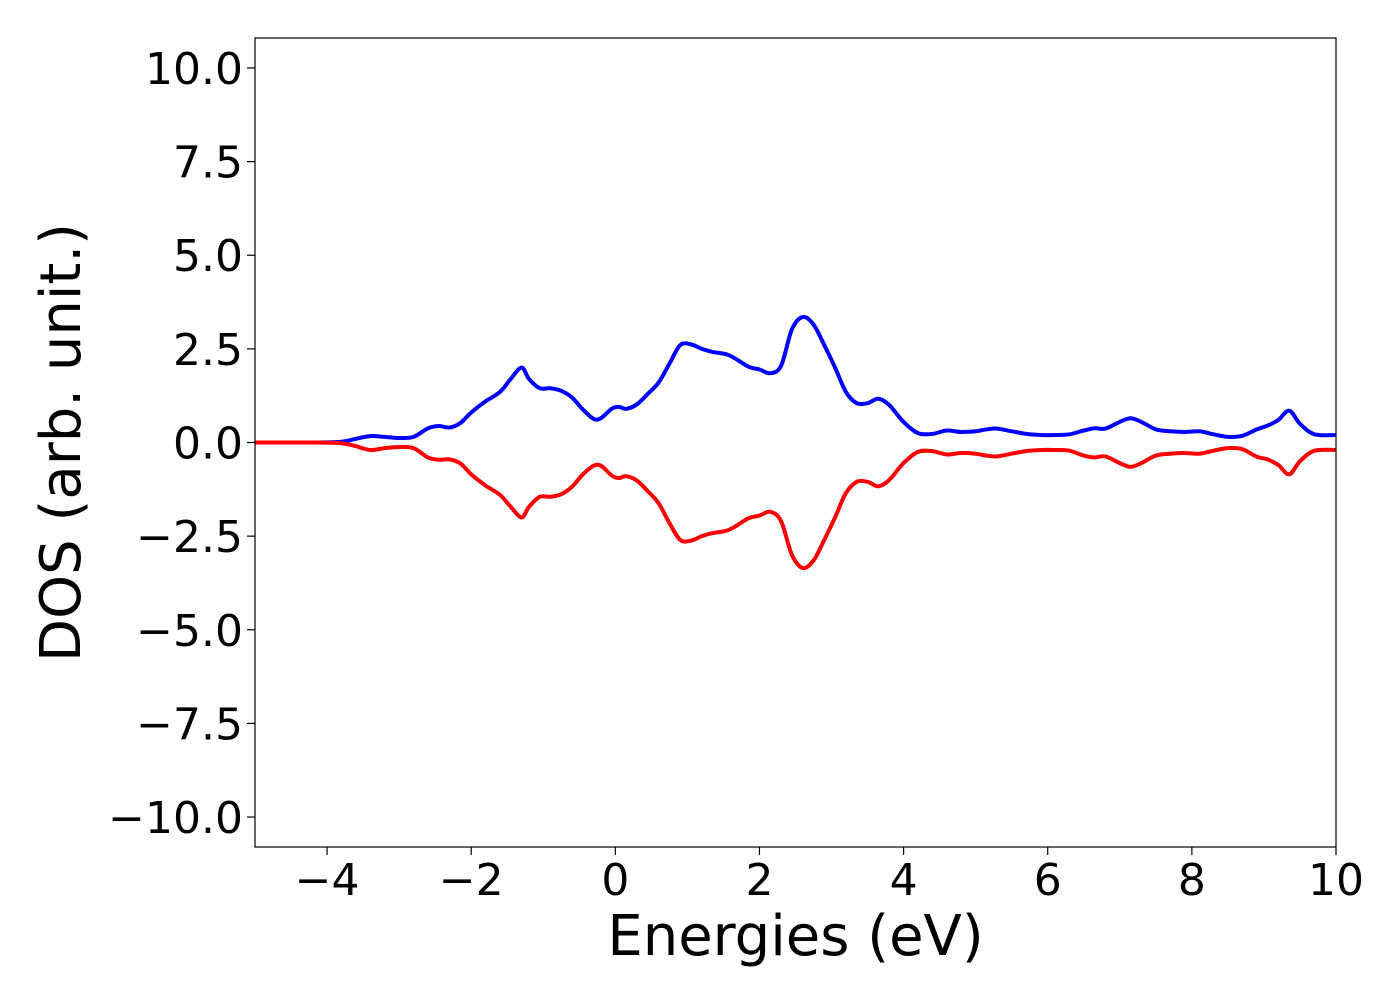 This screenshot has width=1400, height=1000. I want to click on y-tick-label: −5.0, so click(189, 631).